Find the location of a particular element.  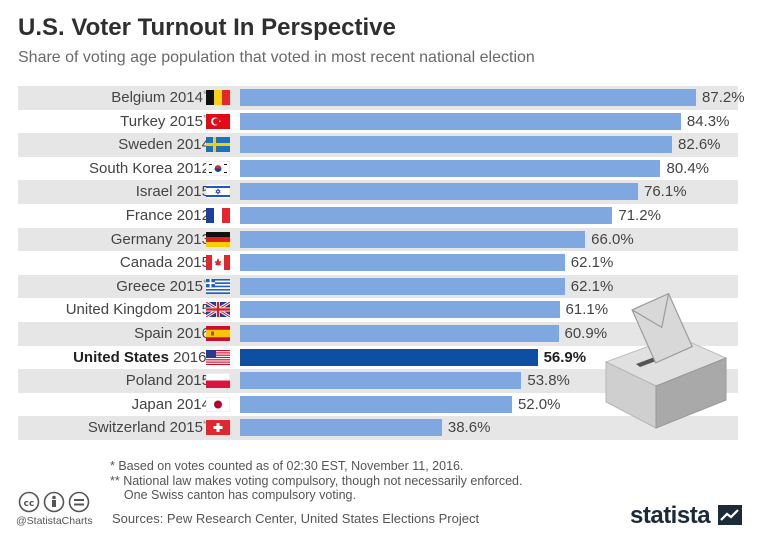

flag-turkey-icon is located at coordinates (218, 121).